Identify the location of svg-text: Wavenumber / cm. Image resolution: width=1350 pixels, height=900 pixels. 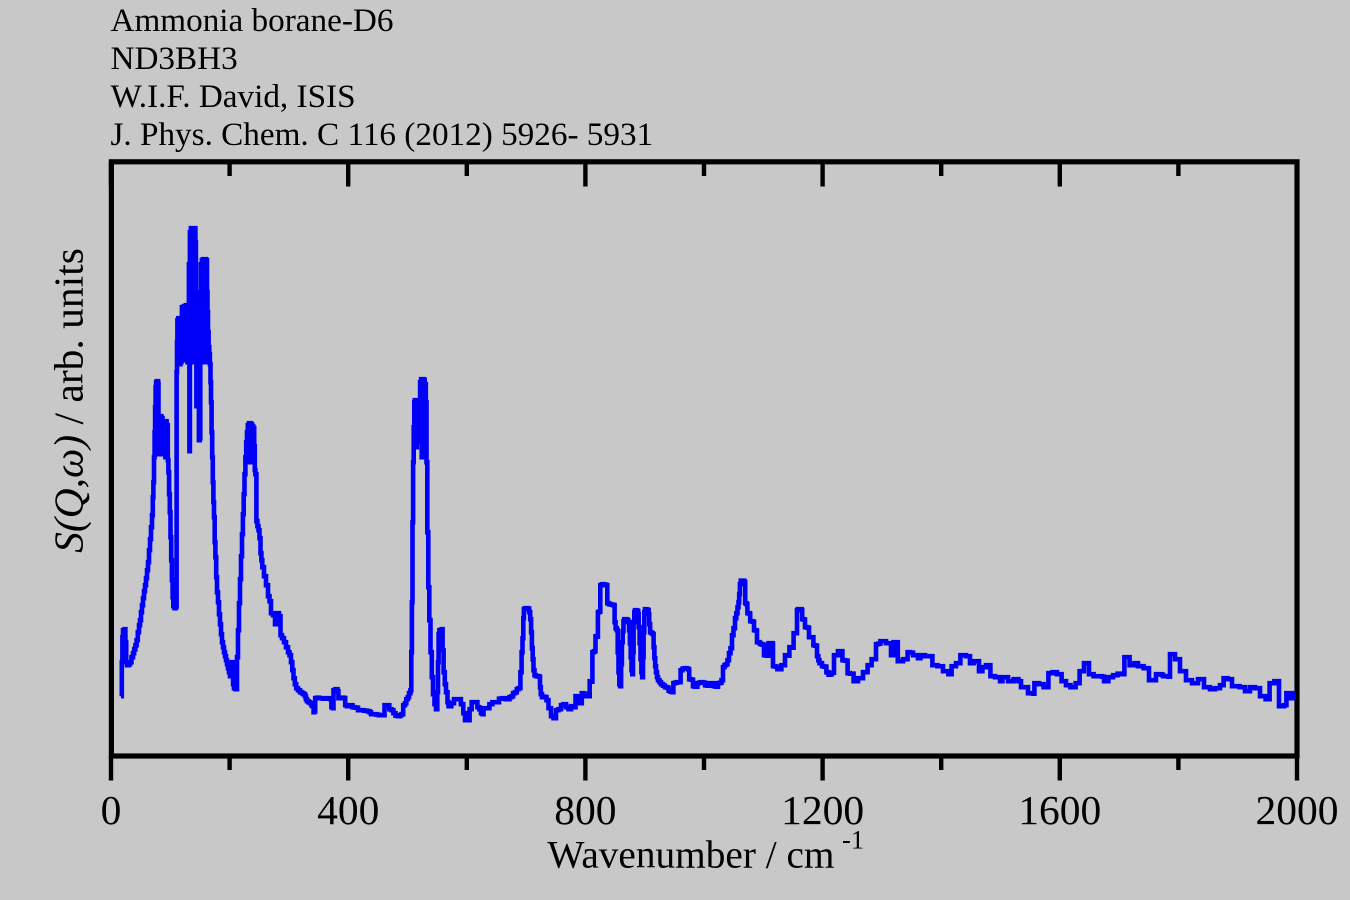
(690, 854).